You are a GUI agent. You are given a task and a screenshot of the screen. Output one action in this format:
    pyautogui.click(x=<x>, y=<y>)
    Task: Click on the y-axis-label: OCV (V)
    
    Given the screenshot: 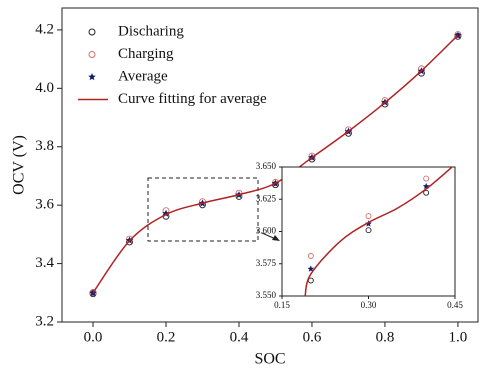 What is the action you would take?
    pyautogui.click(x=19, y=165)
    